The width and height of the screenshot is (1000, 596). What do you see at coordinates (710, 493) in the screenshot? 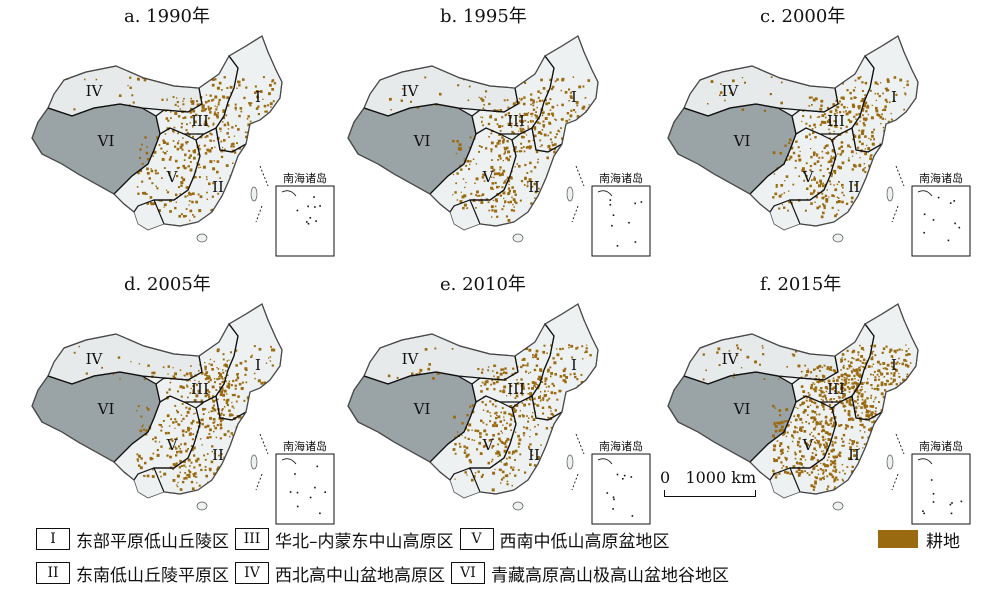
I see `scale-bar-line` at bounding box center [710, 493].